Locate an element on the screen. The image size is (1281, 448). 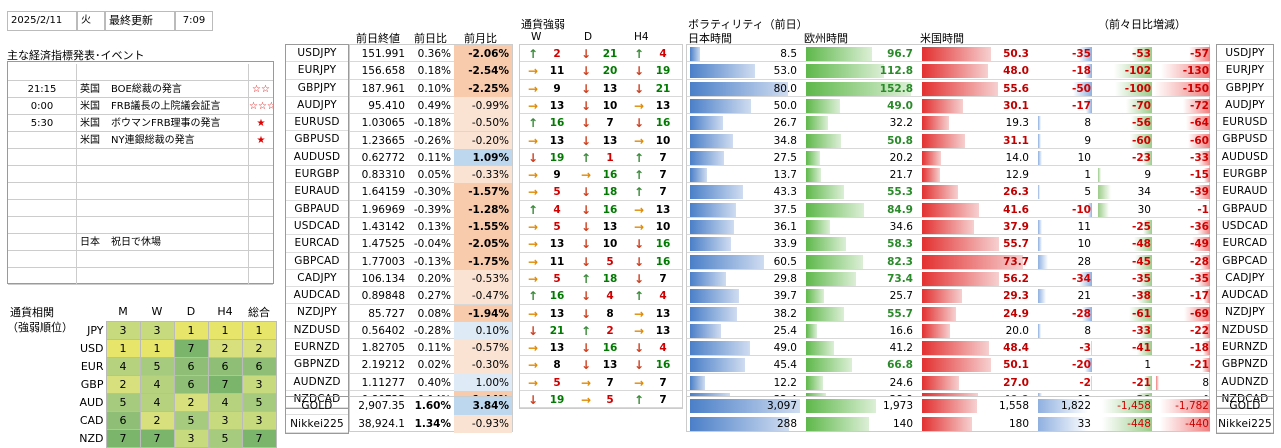
strength-rank: 7 is located at coordinates (663, 175).